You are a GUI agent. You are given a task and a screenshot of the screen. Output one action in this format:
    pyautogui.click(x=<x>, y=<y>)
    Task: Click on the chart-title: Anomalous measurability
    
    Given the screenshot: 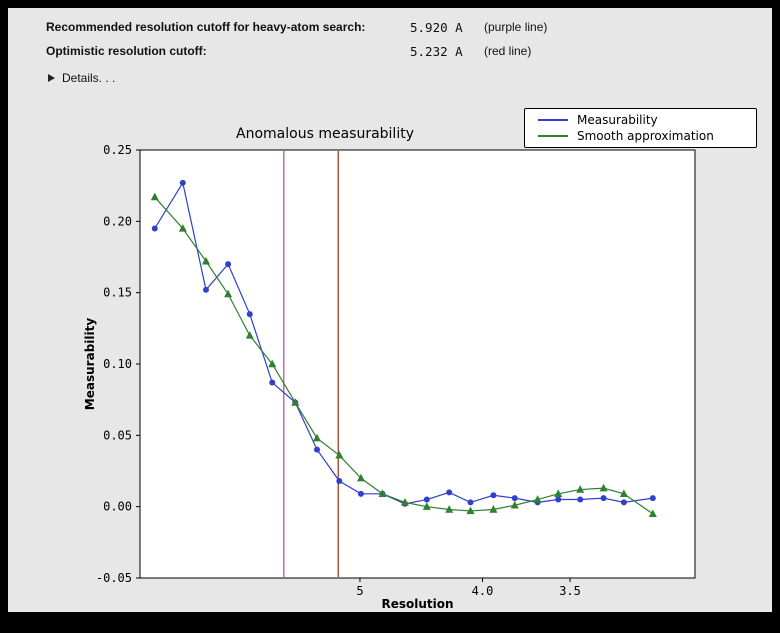 What is the action you would take?
    pyautogui.click(x=325, y=134)
    